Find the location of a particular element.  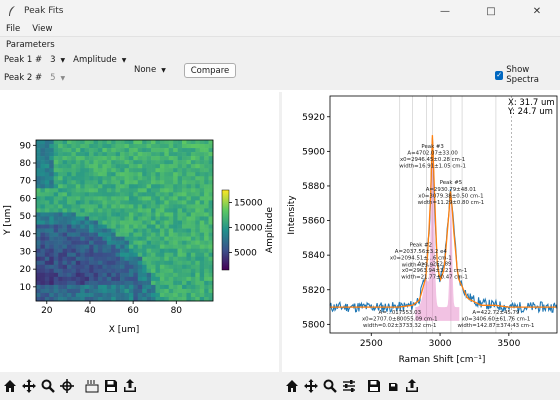

amplitude-dropdown: Amplitude ▼ is located at coordinates (99, 60).